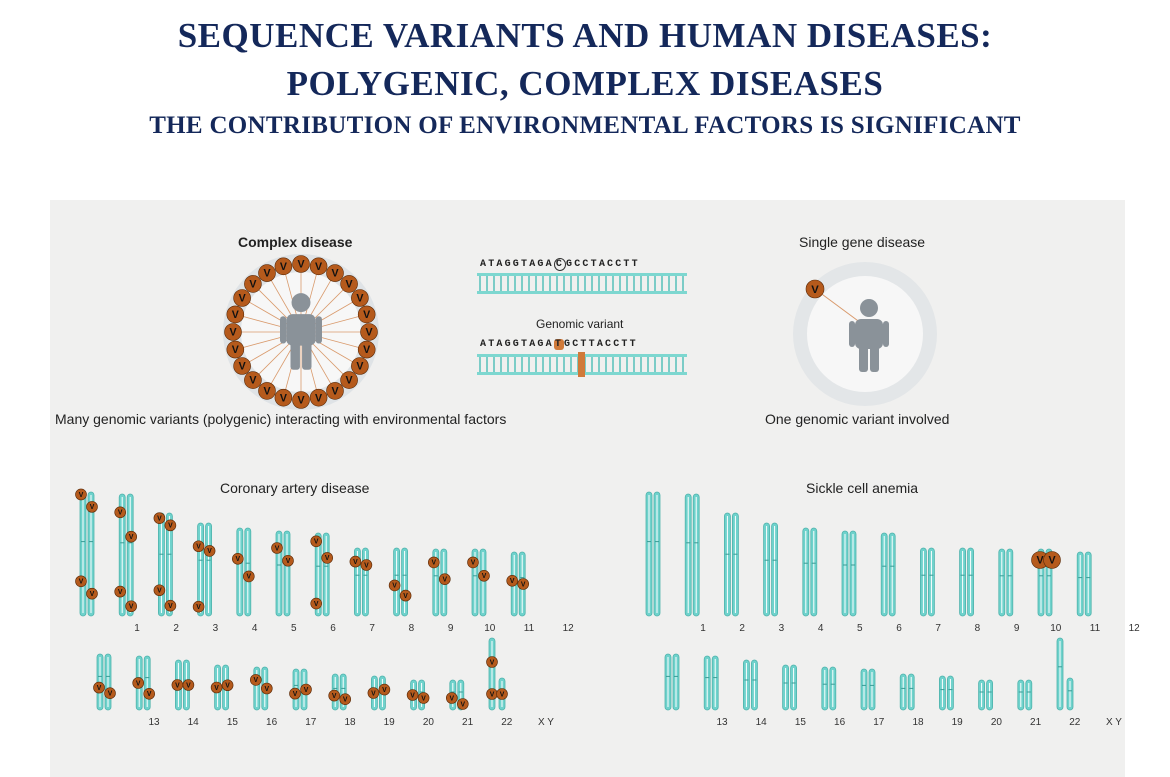 The width and height of the screenshot is (1170, 777). I want to click on chromosome-number: 16, so click(840, 722).